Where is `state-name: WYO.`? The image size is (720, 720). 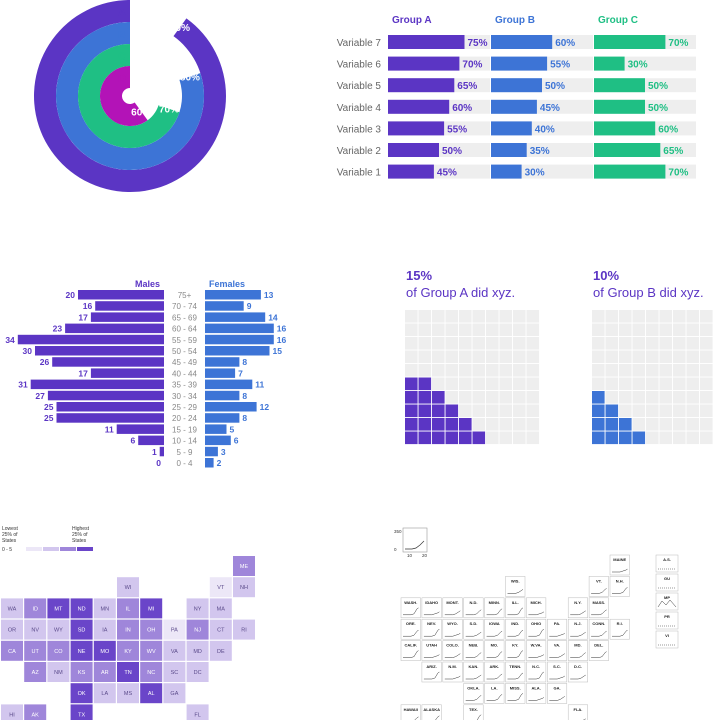 state-name: WYO. is located at coordinates (452, 623).